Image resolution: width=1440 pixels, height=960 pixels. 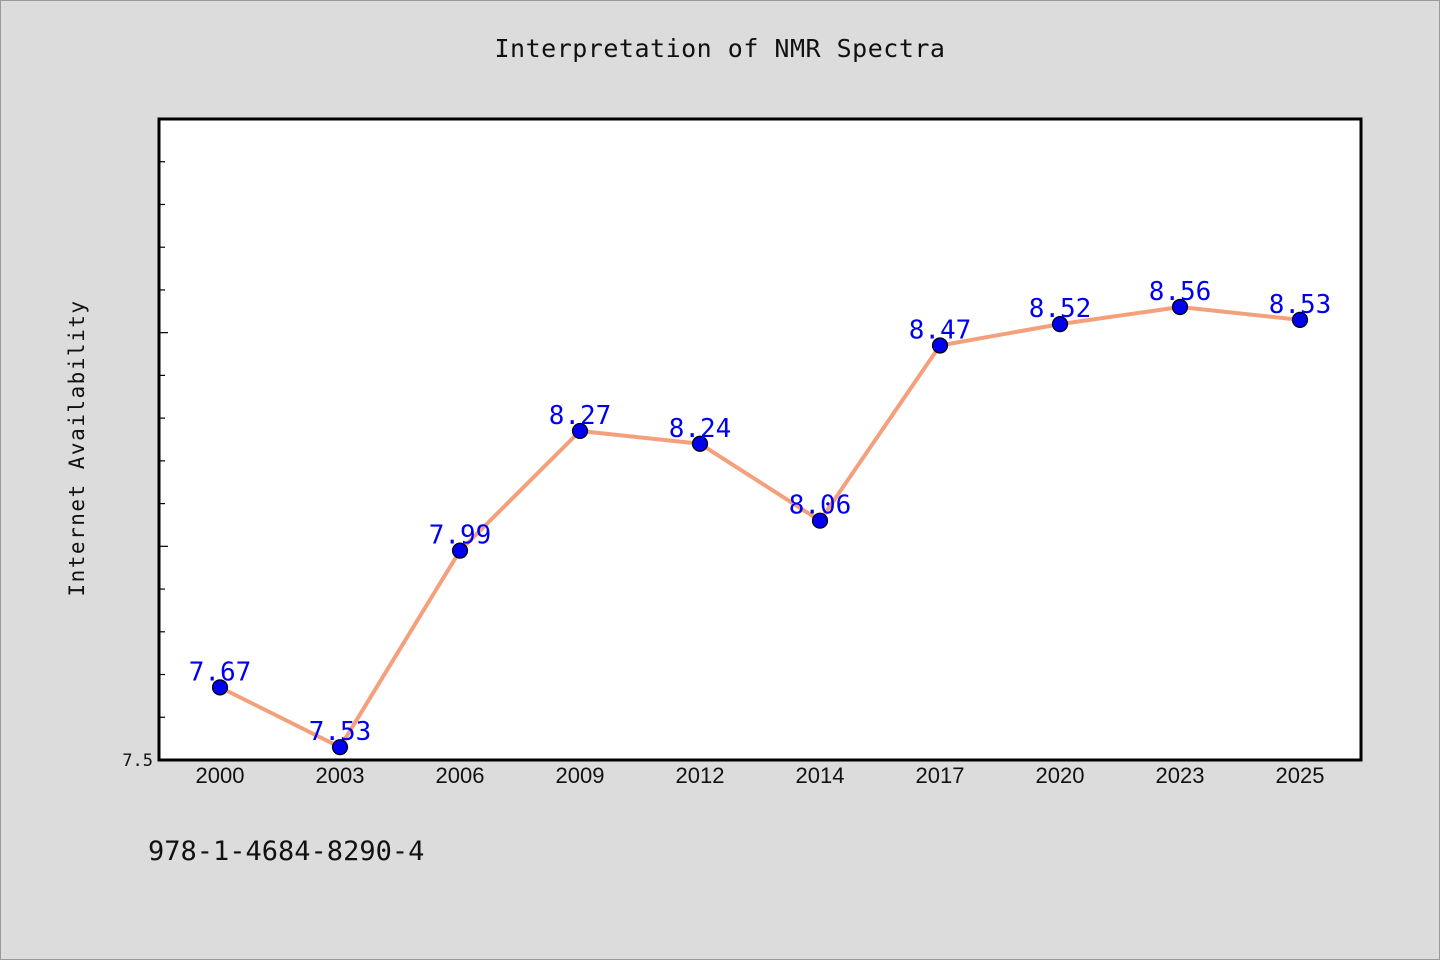 What do you see at coordinates (1060, 775) in the screenshot?
I see `x-tick-label: 2020` at bounding box center [1060, 775].